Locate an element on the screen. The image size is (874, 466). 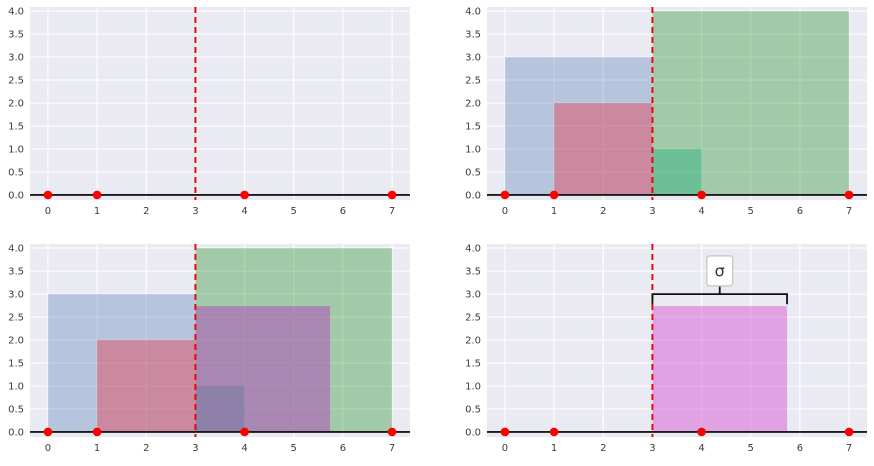
sigma-label-box is located at coordinates (719, 271).